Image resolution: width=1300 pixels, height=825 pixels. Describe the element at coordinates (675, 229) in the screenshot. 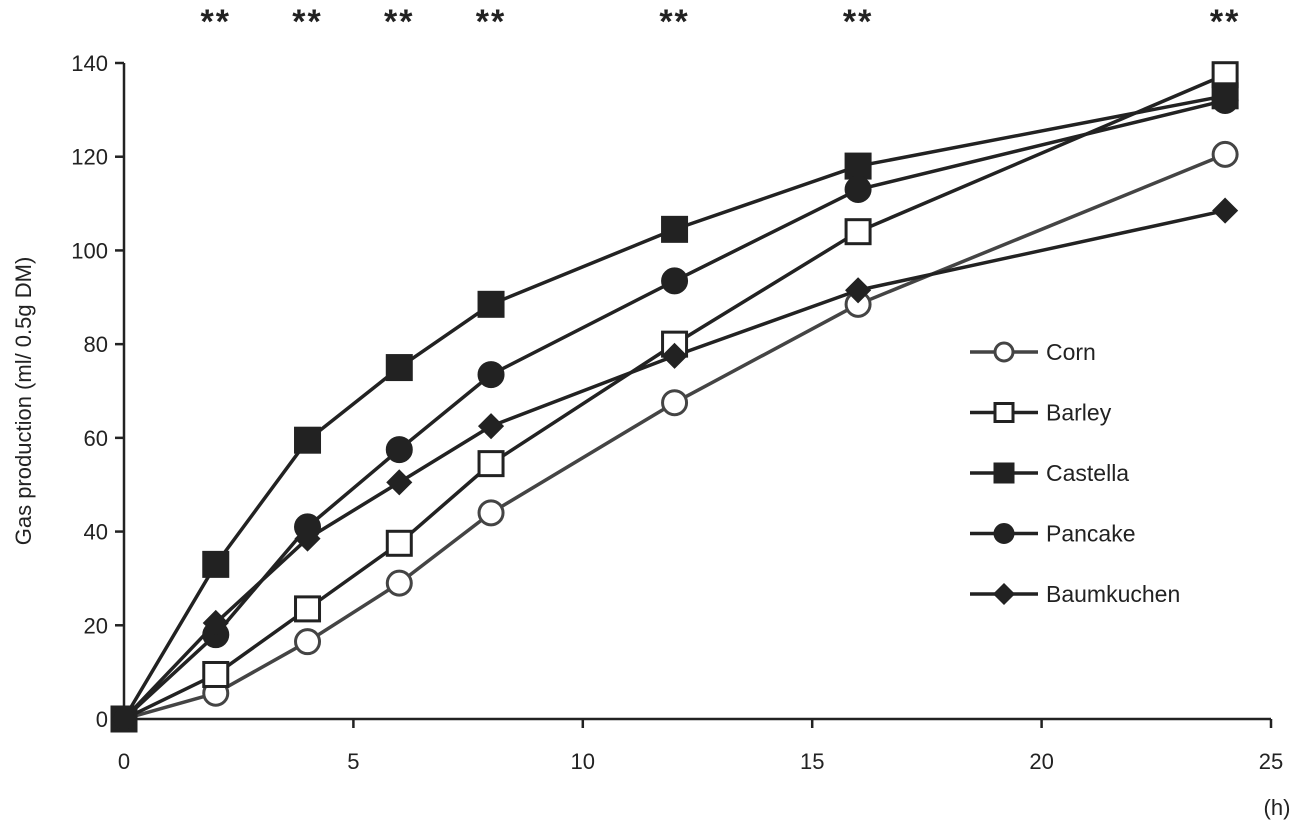

I see `point-castella-12h` at that location.